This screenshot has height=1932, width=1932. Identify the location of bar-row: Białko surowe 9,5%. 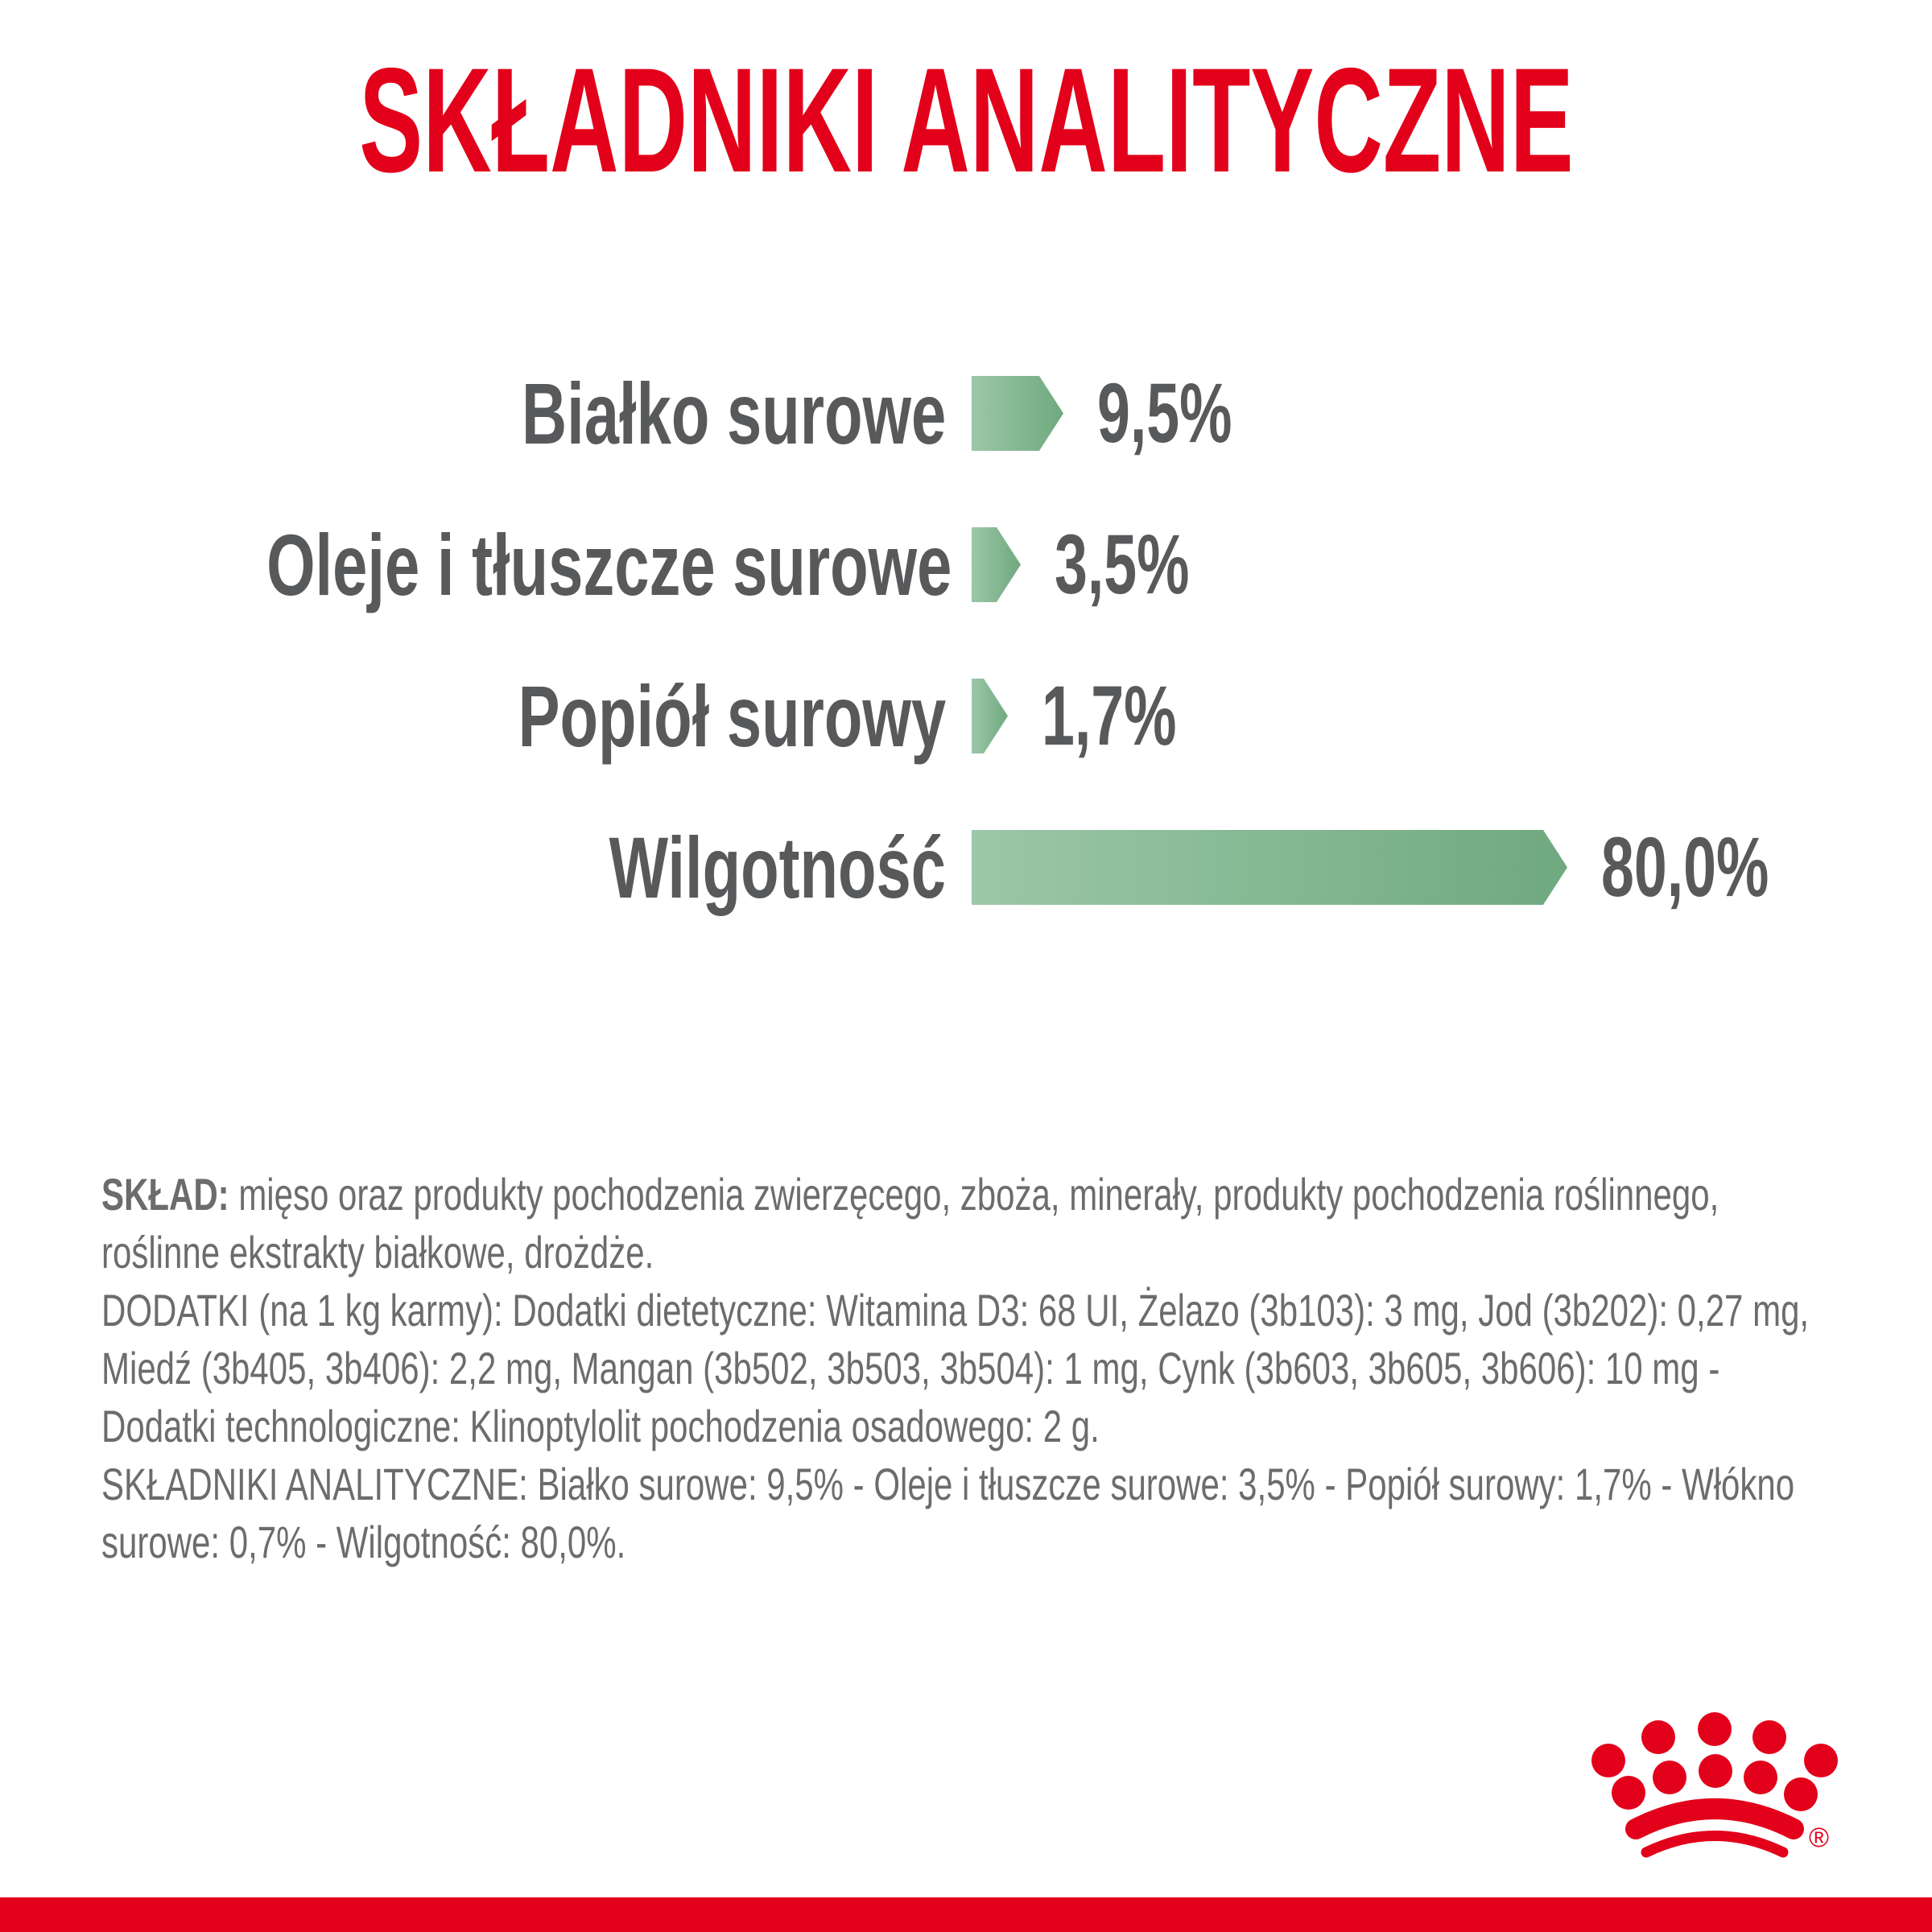
(966, 413).